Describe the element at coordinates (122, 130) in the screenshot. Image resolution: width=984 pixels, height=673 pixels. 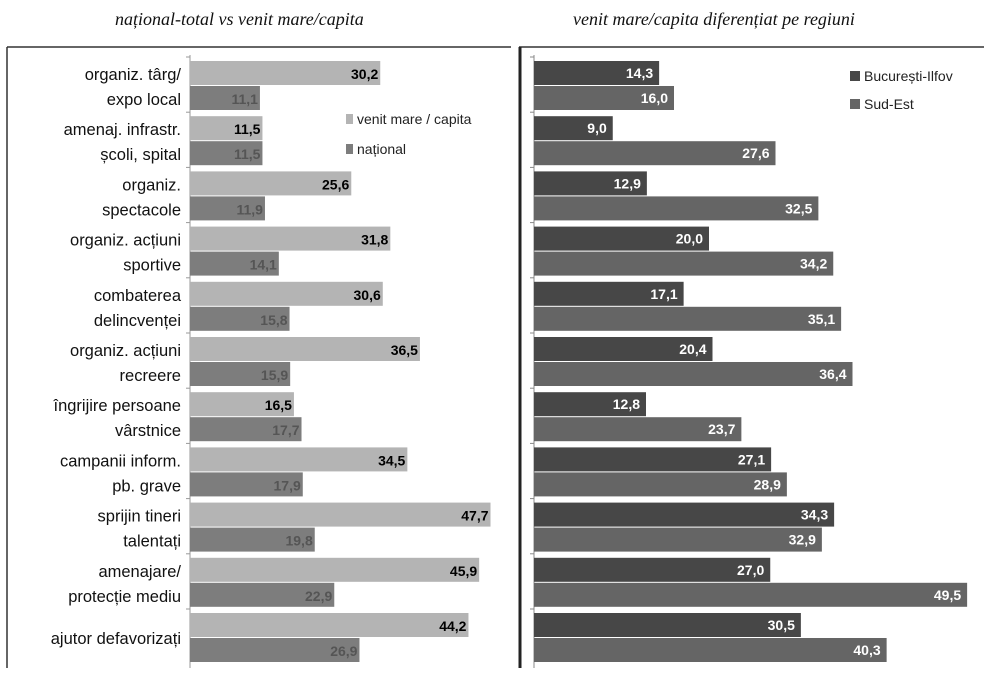
I see `category-label: amenaj. infrastr.` at that location.